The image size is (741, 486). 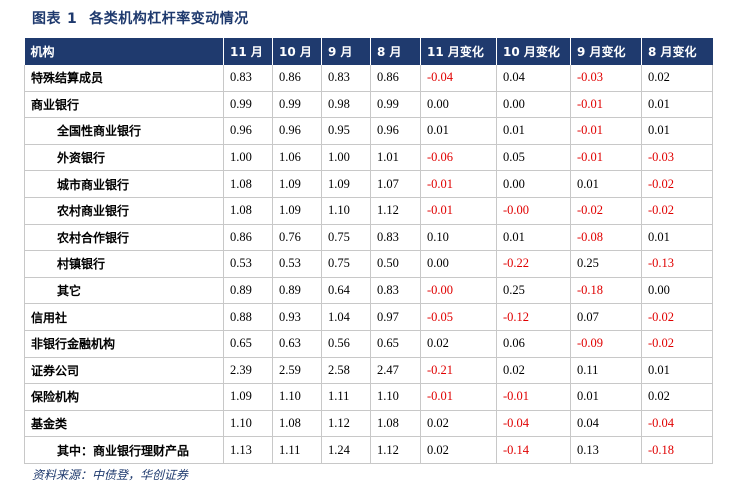 I want to click on table-row: 商业银行 0.99 0.99 0.98 0.99 0.00 0.00 -0.01 0.01, so click(x=368, y=105).